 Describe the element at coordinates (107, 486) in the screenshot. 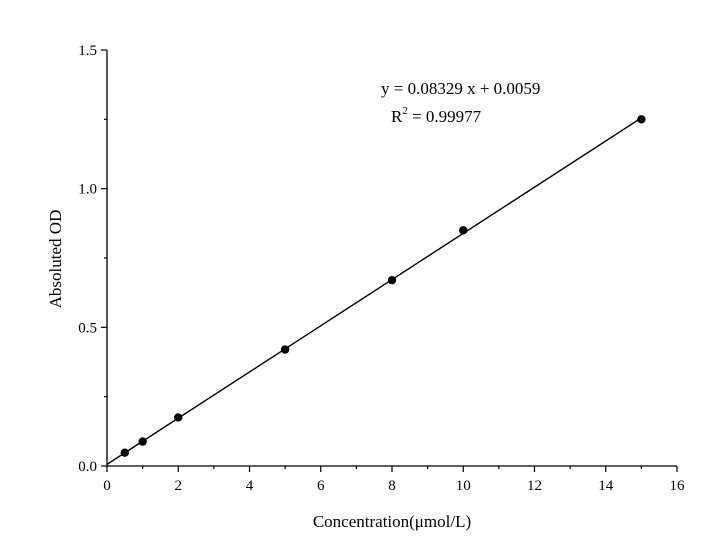

I see `x-tick-label: 0` at that location.